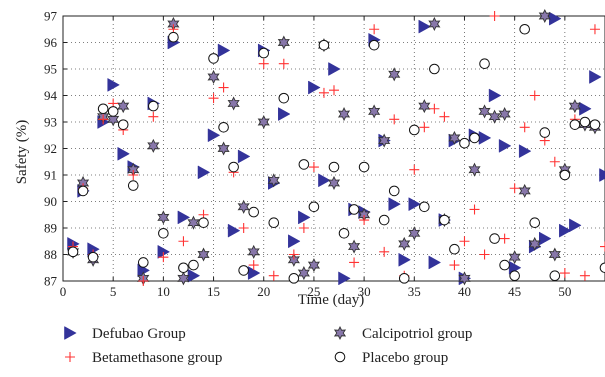  What do you see at coordinates (213, 291) in the screenshot?
I see `x-tick-label: 15` at bounding box center [213, 291].